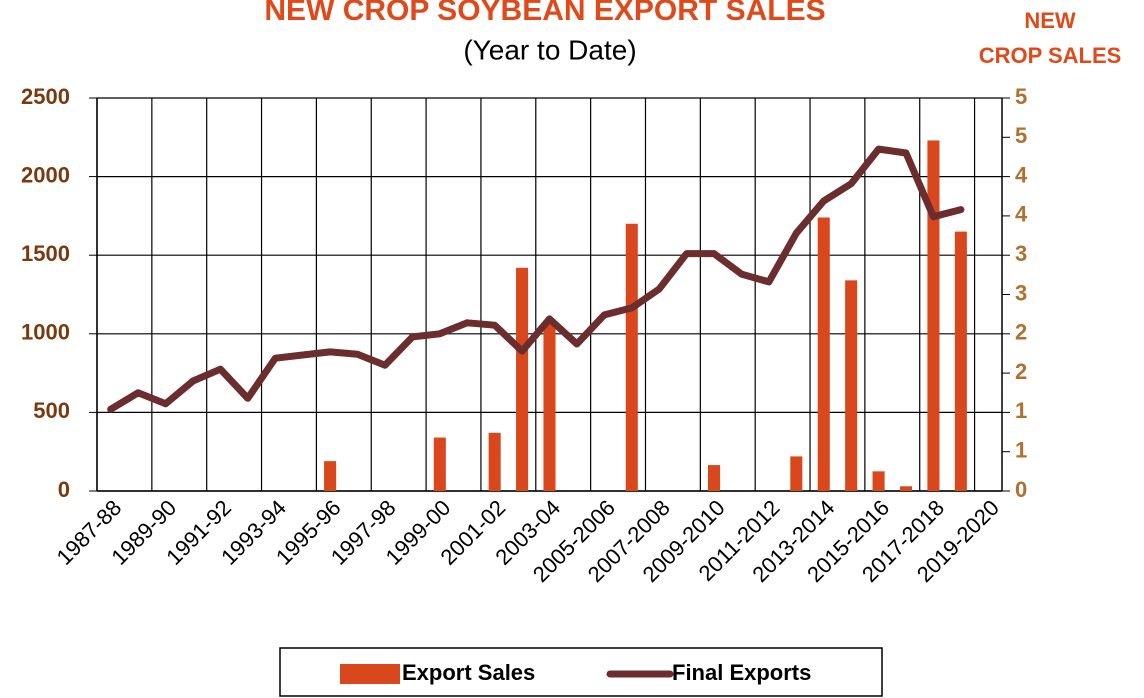  Describe the element at coordinates (468, 672) in the screenshot. I see `legend-label: Export Sales` at that location.